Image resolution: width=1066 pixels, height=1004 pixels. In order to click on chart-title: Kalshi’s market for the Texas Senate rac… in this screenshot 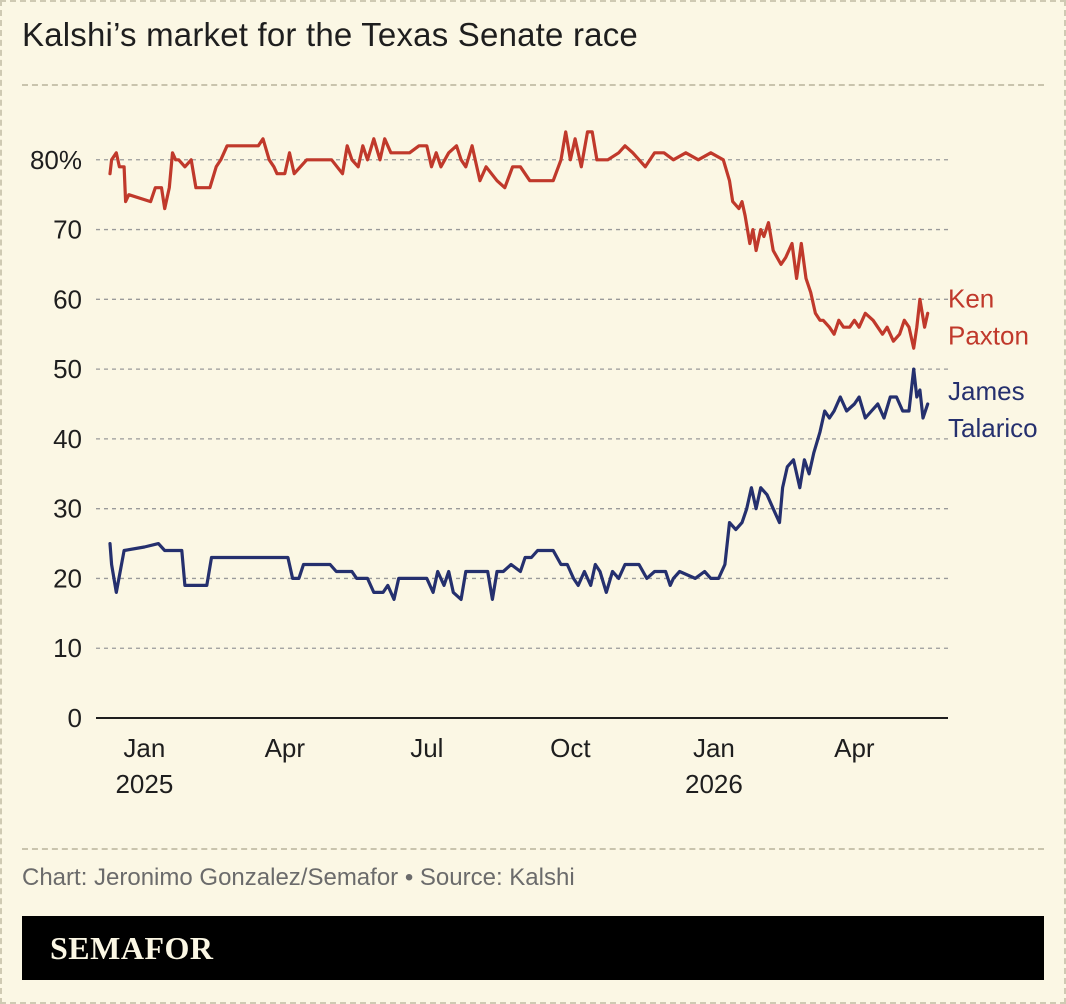, I will do `click(330, 34)`.